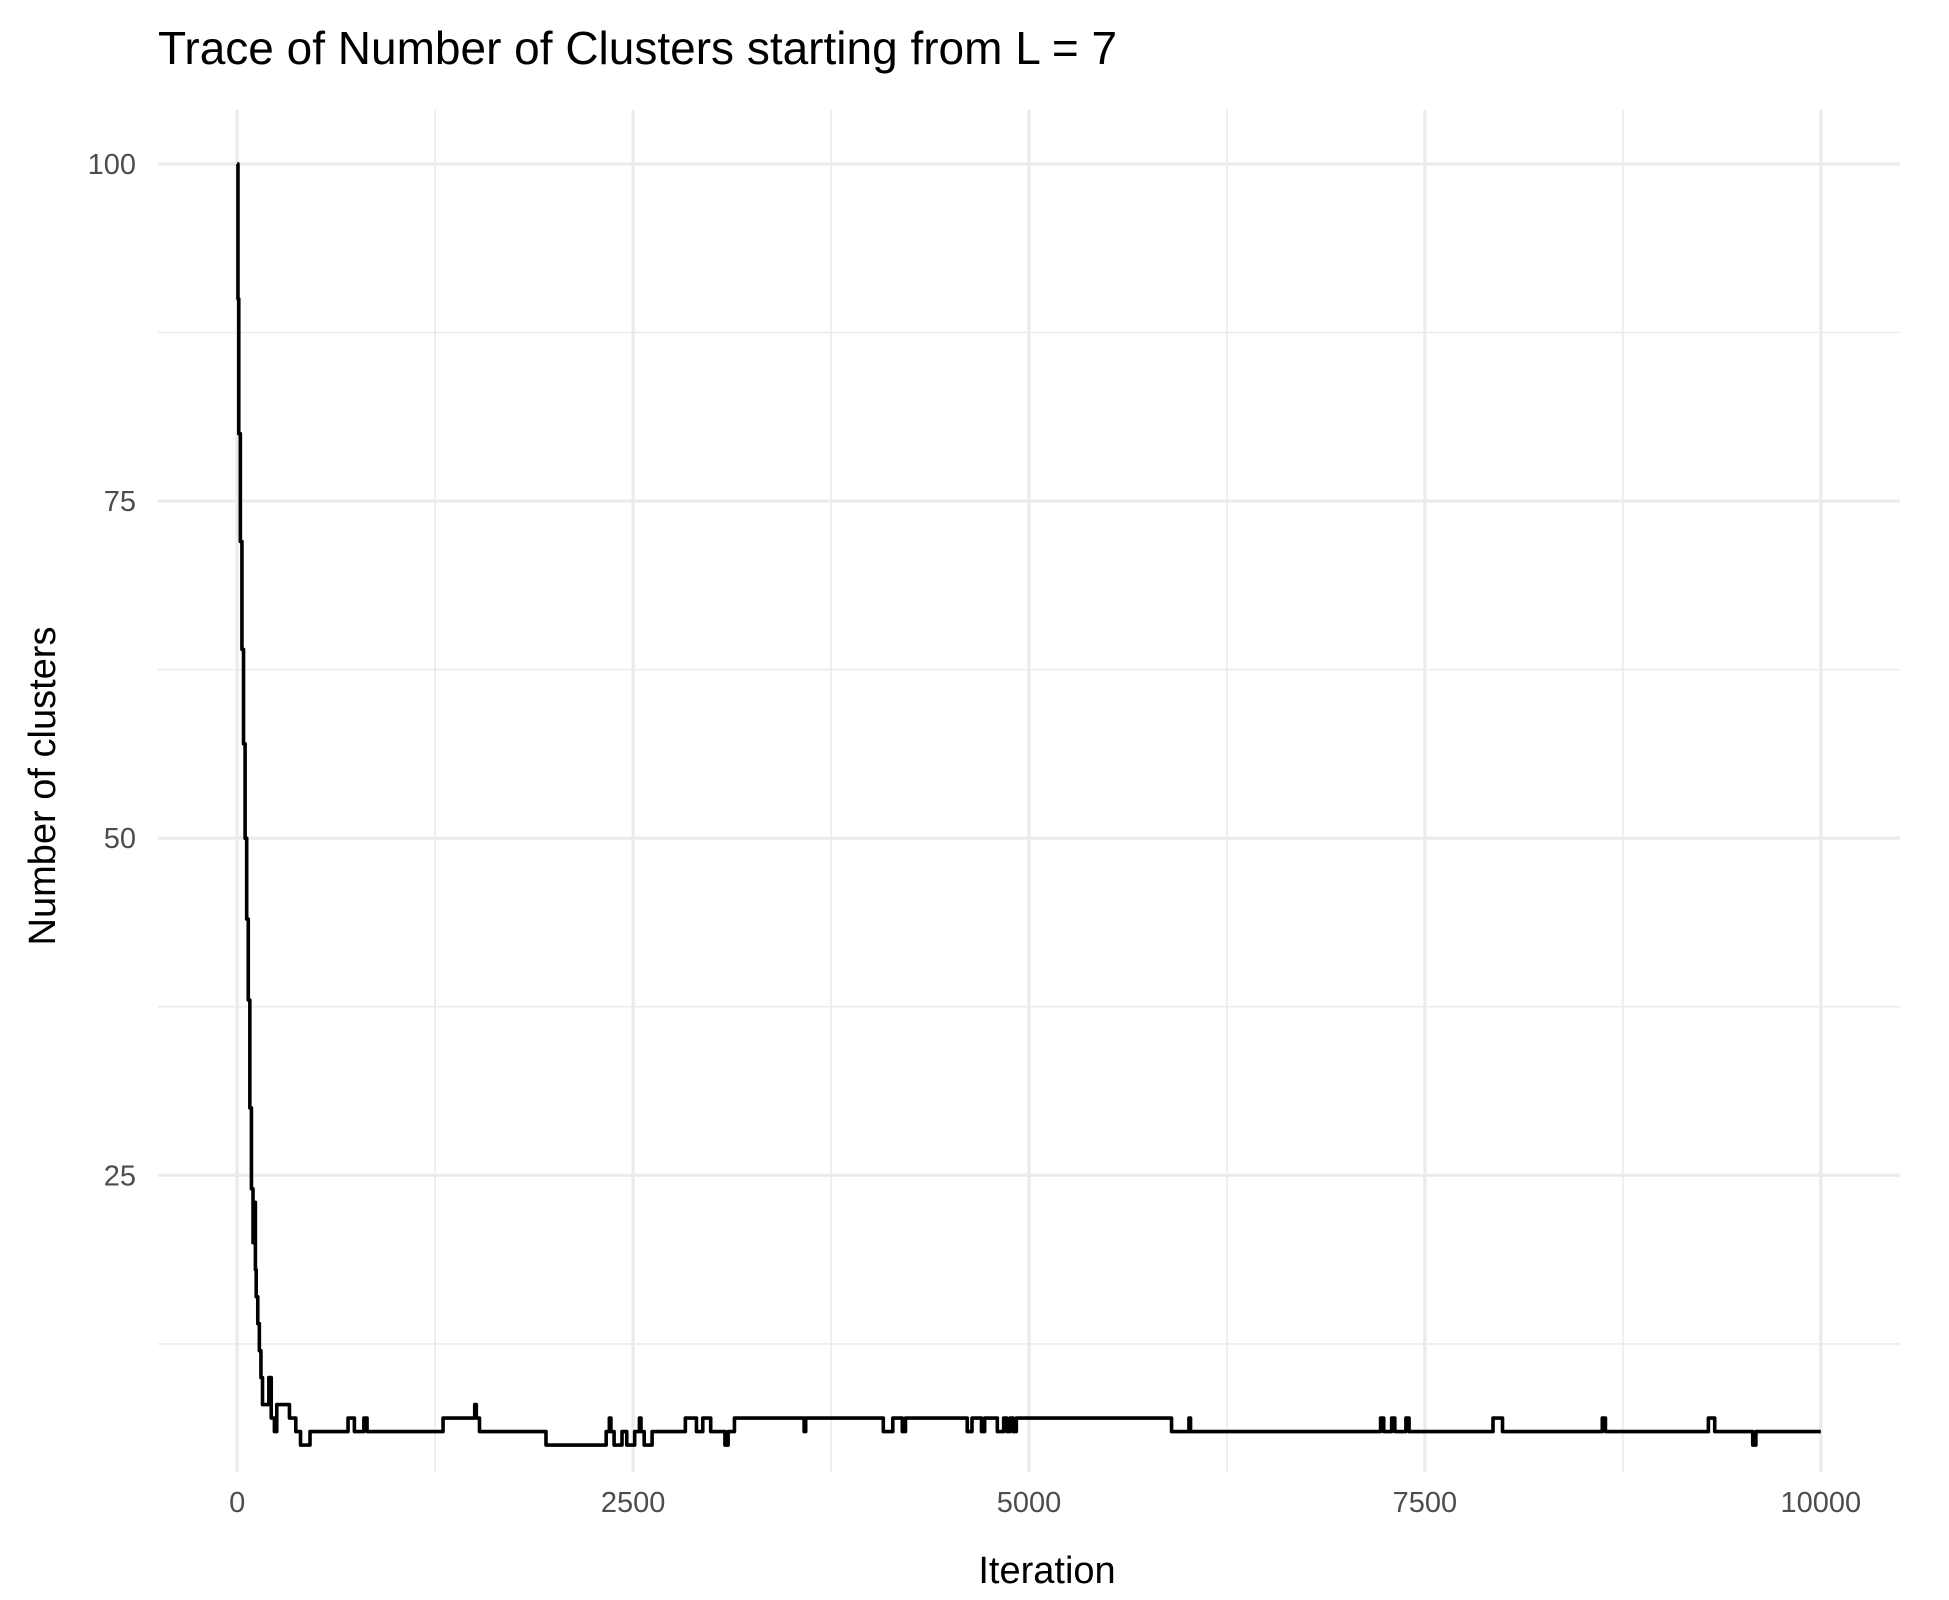  What do you see at coordinates (1820, 1503) in the screenshot?
I see `x-tick-label: 10000` at bounding box center [1820, 1503].